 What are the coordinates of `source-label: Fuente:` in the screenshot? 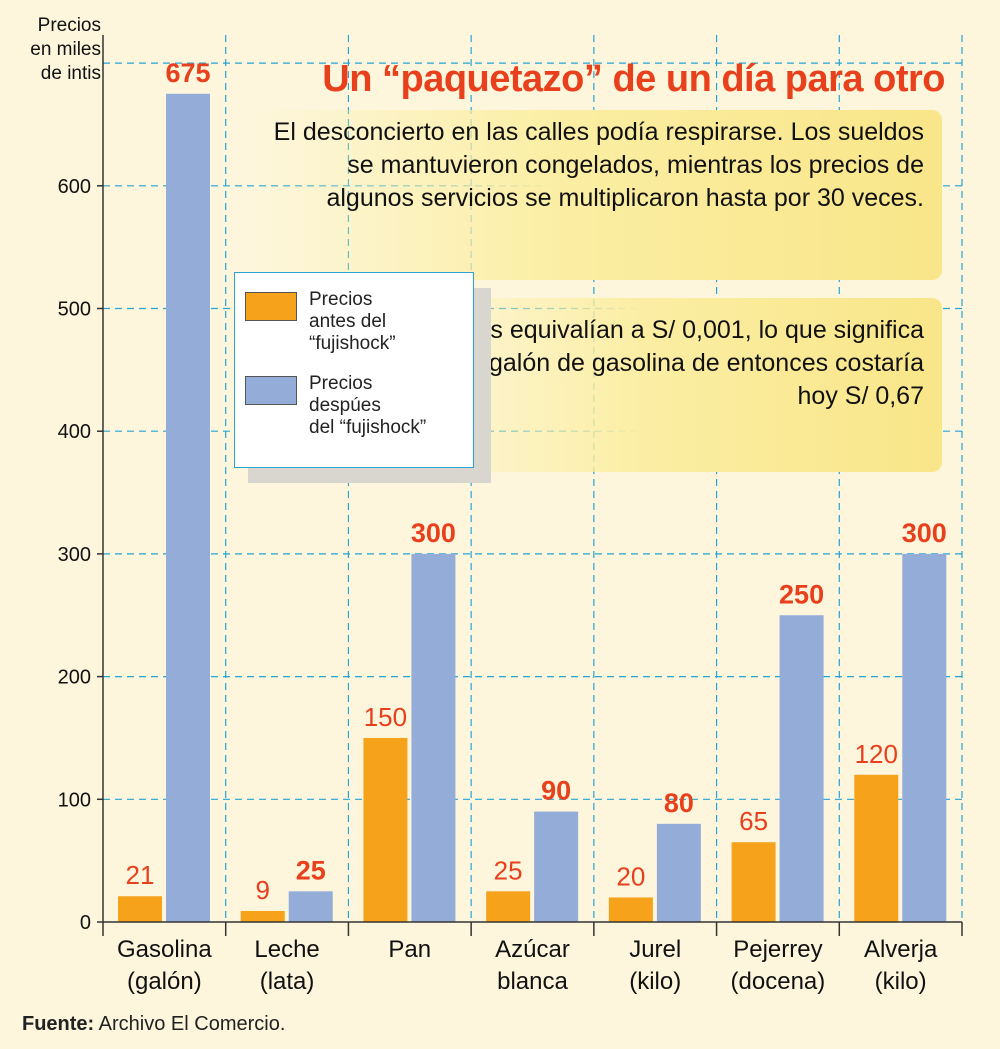 It's located at (58, 1024).